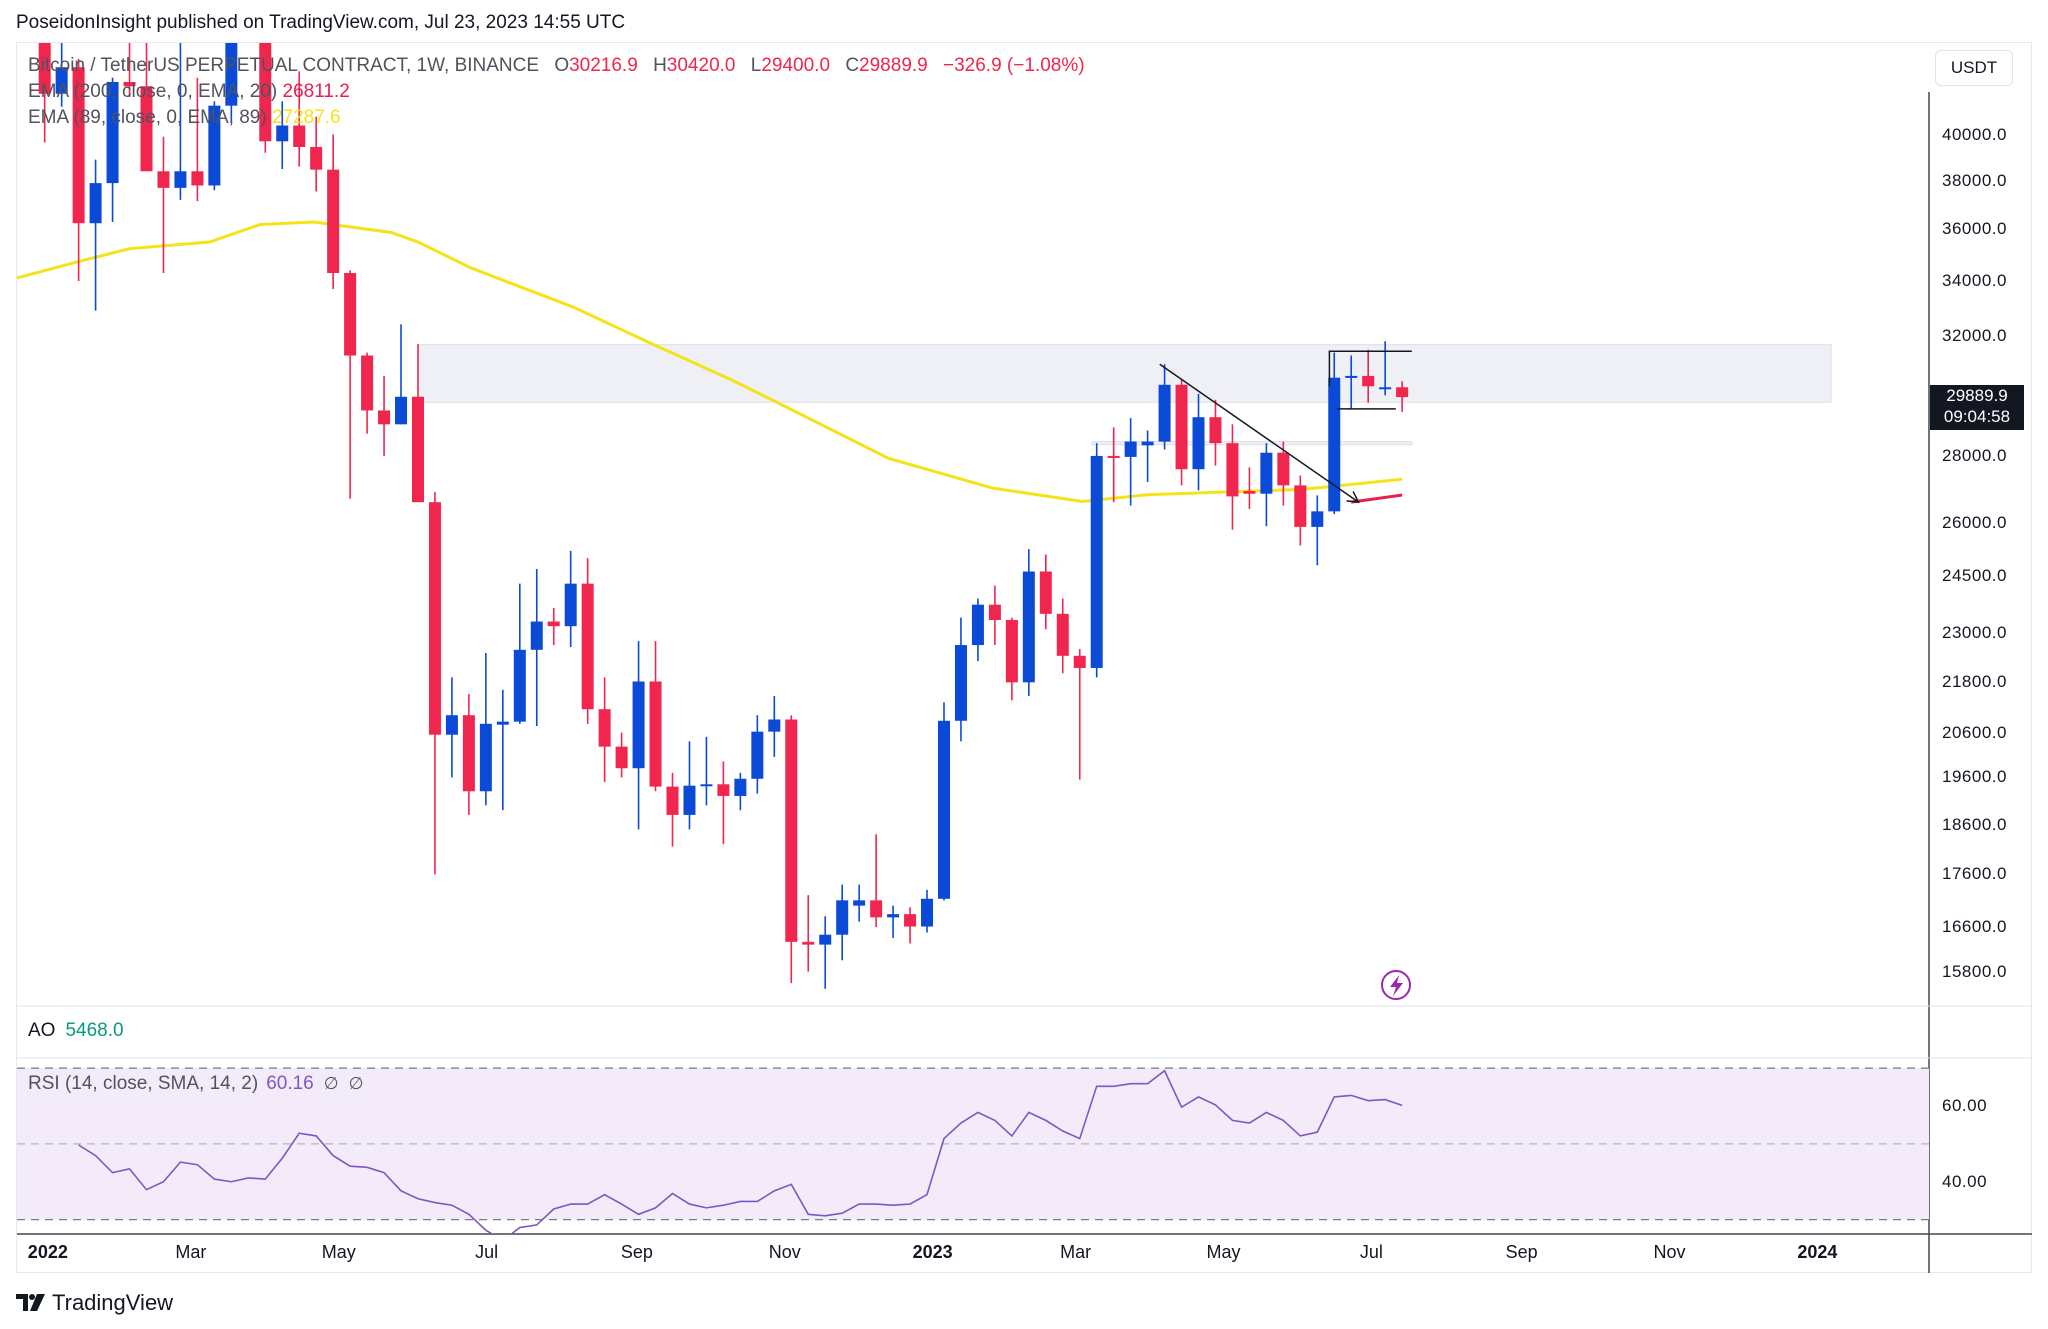 The height and width of the screenshot is (1329, 2048). Describe the element at coordinates (1974, 134) in the screenshot. I see `price-tick: 40000.0` at that location.